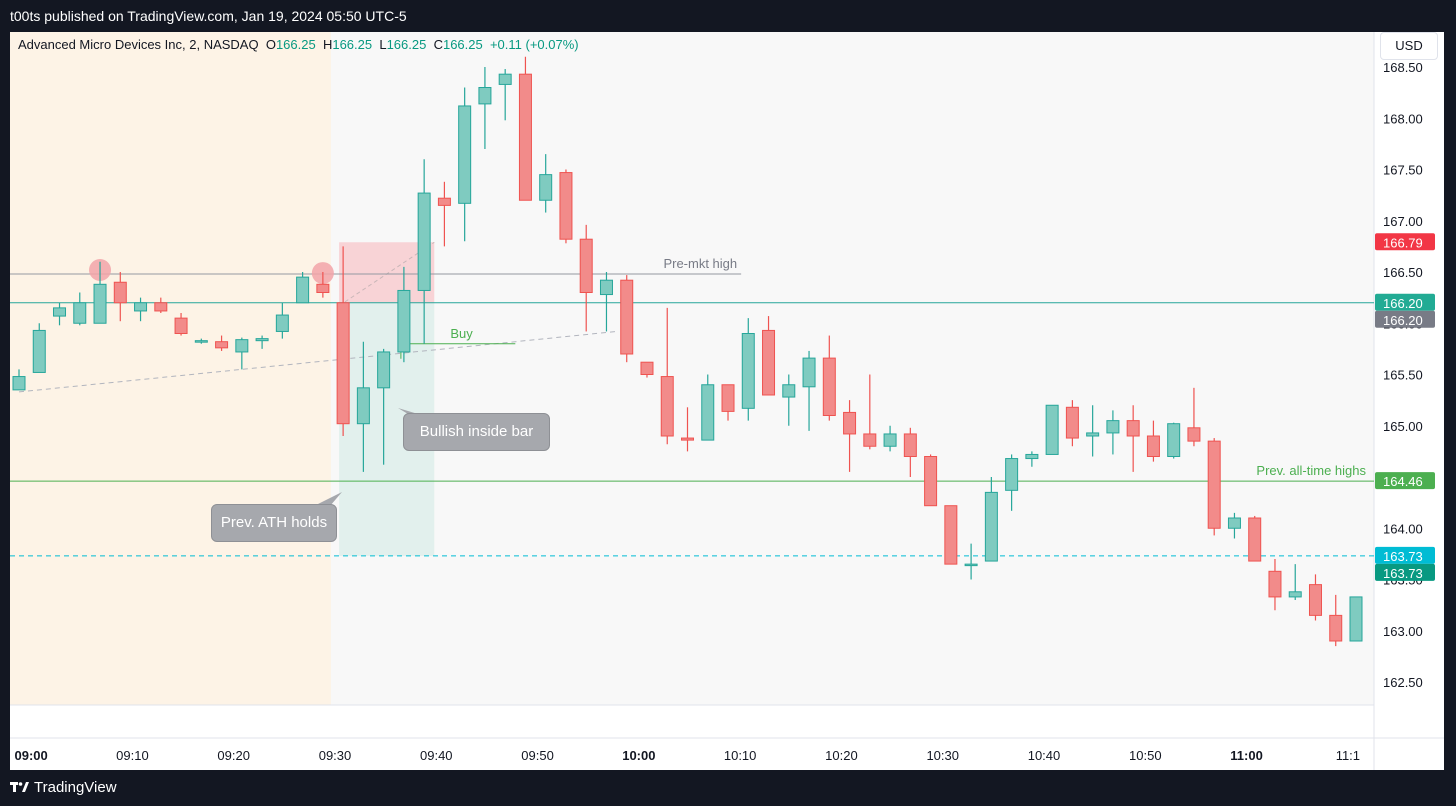 This screenshot has width=1456, height=806. I want to click on trend-line, so click(317, 361).